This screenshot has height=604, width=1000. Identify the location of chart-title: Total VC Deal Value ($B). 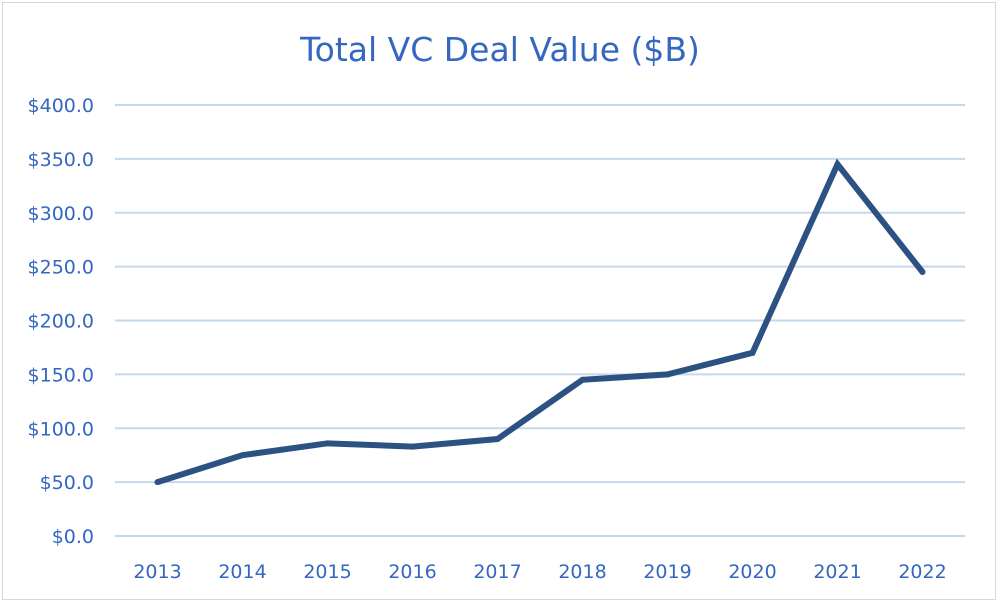
(499, 49).